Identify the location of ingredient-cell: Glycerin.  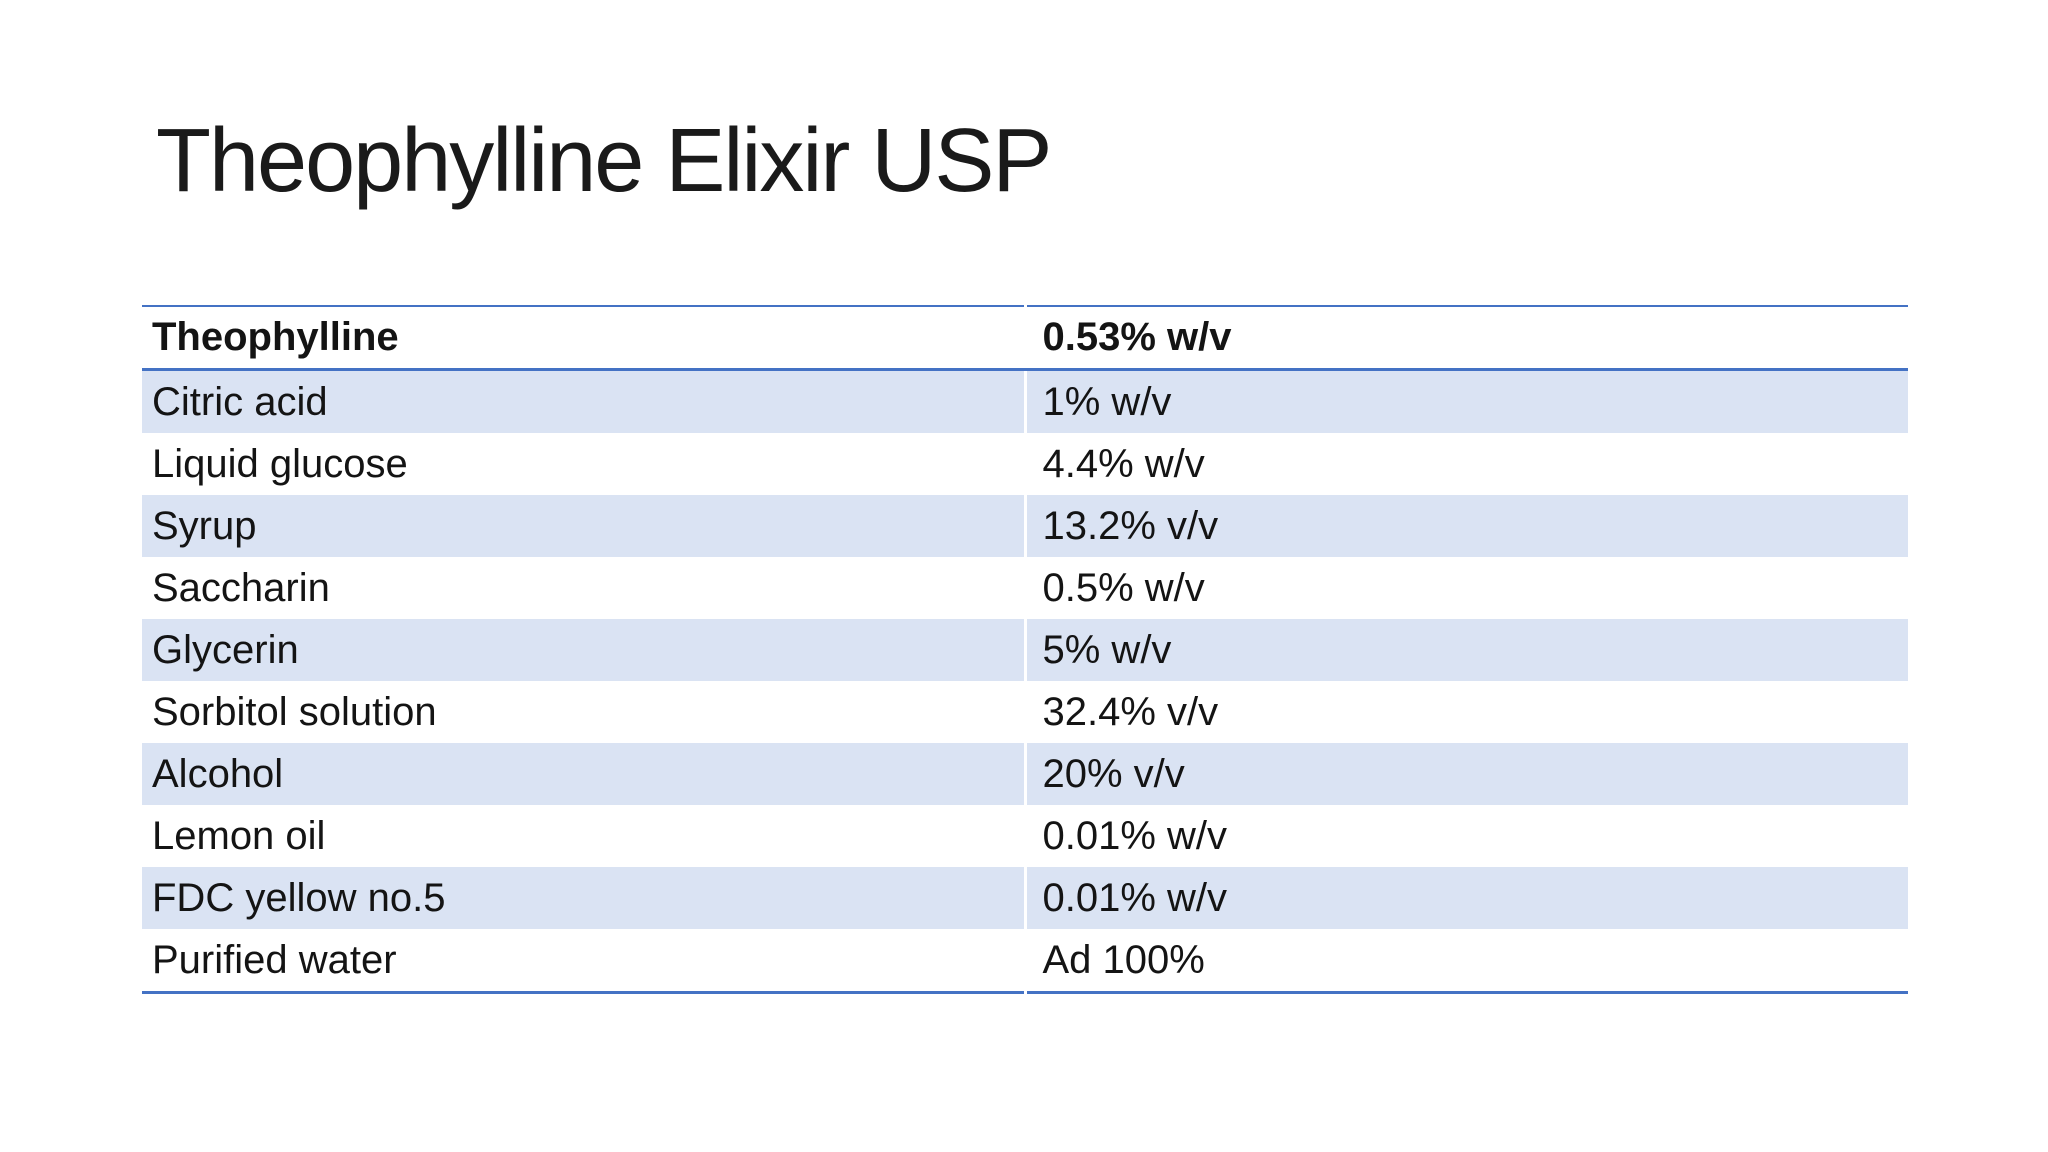
(225, 649).